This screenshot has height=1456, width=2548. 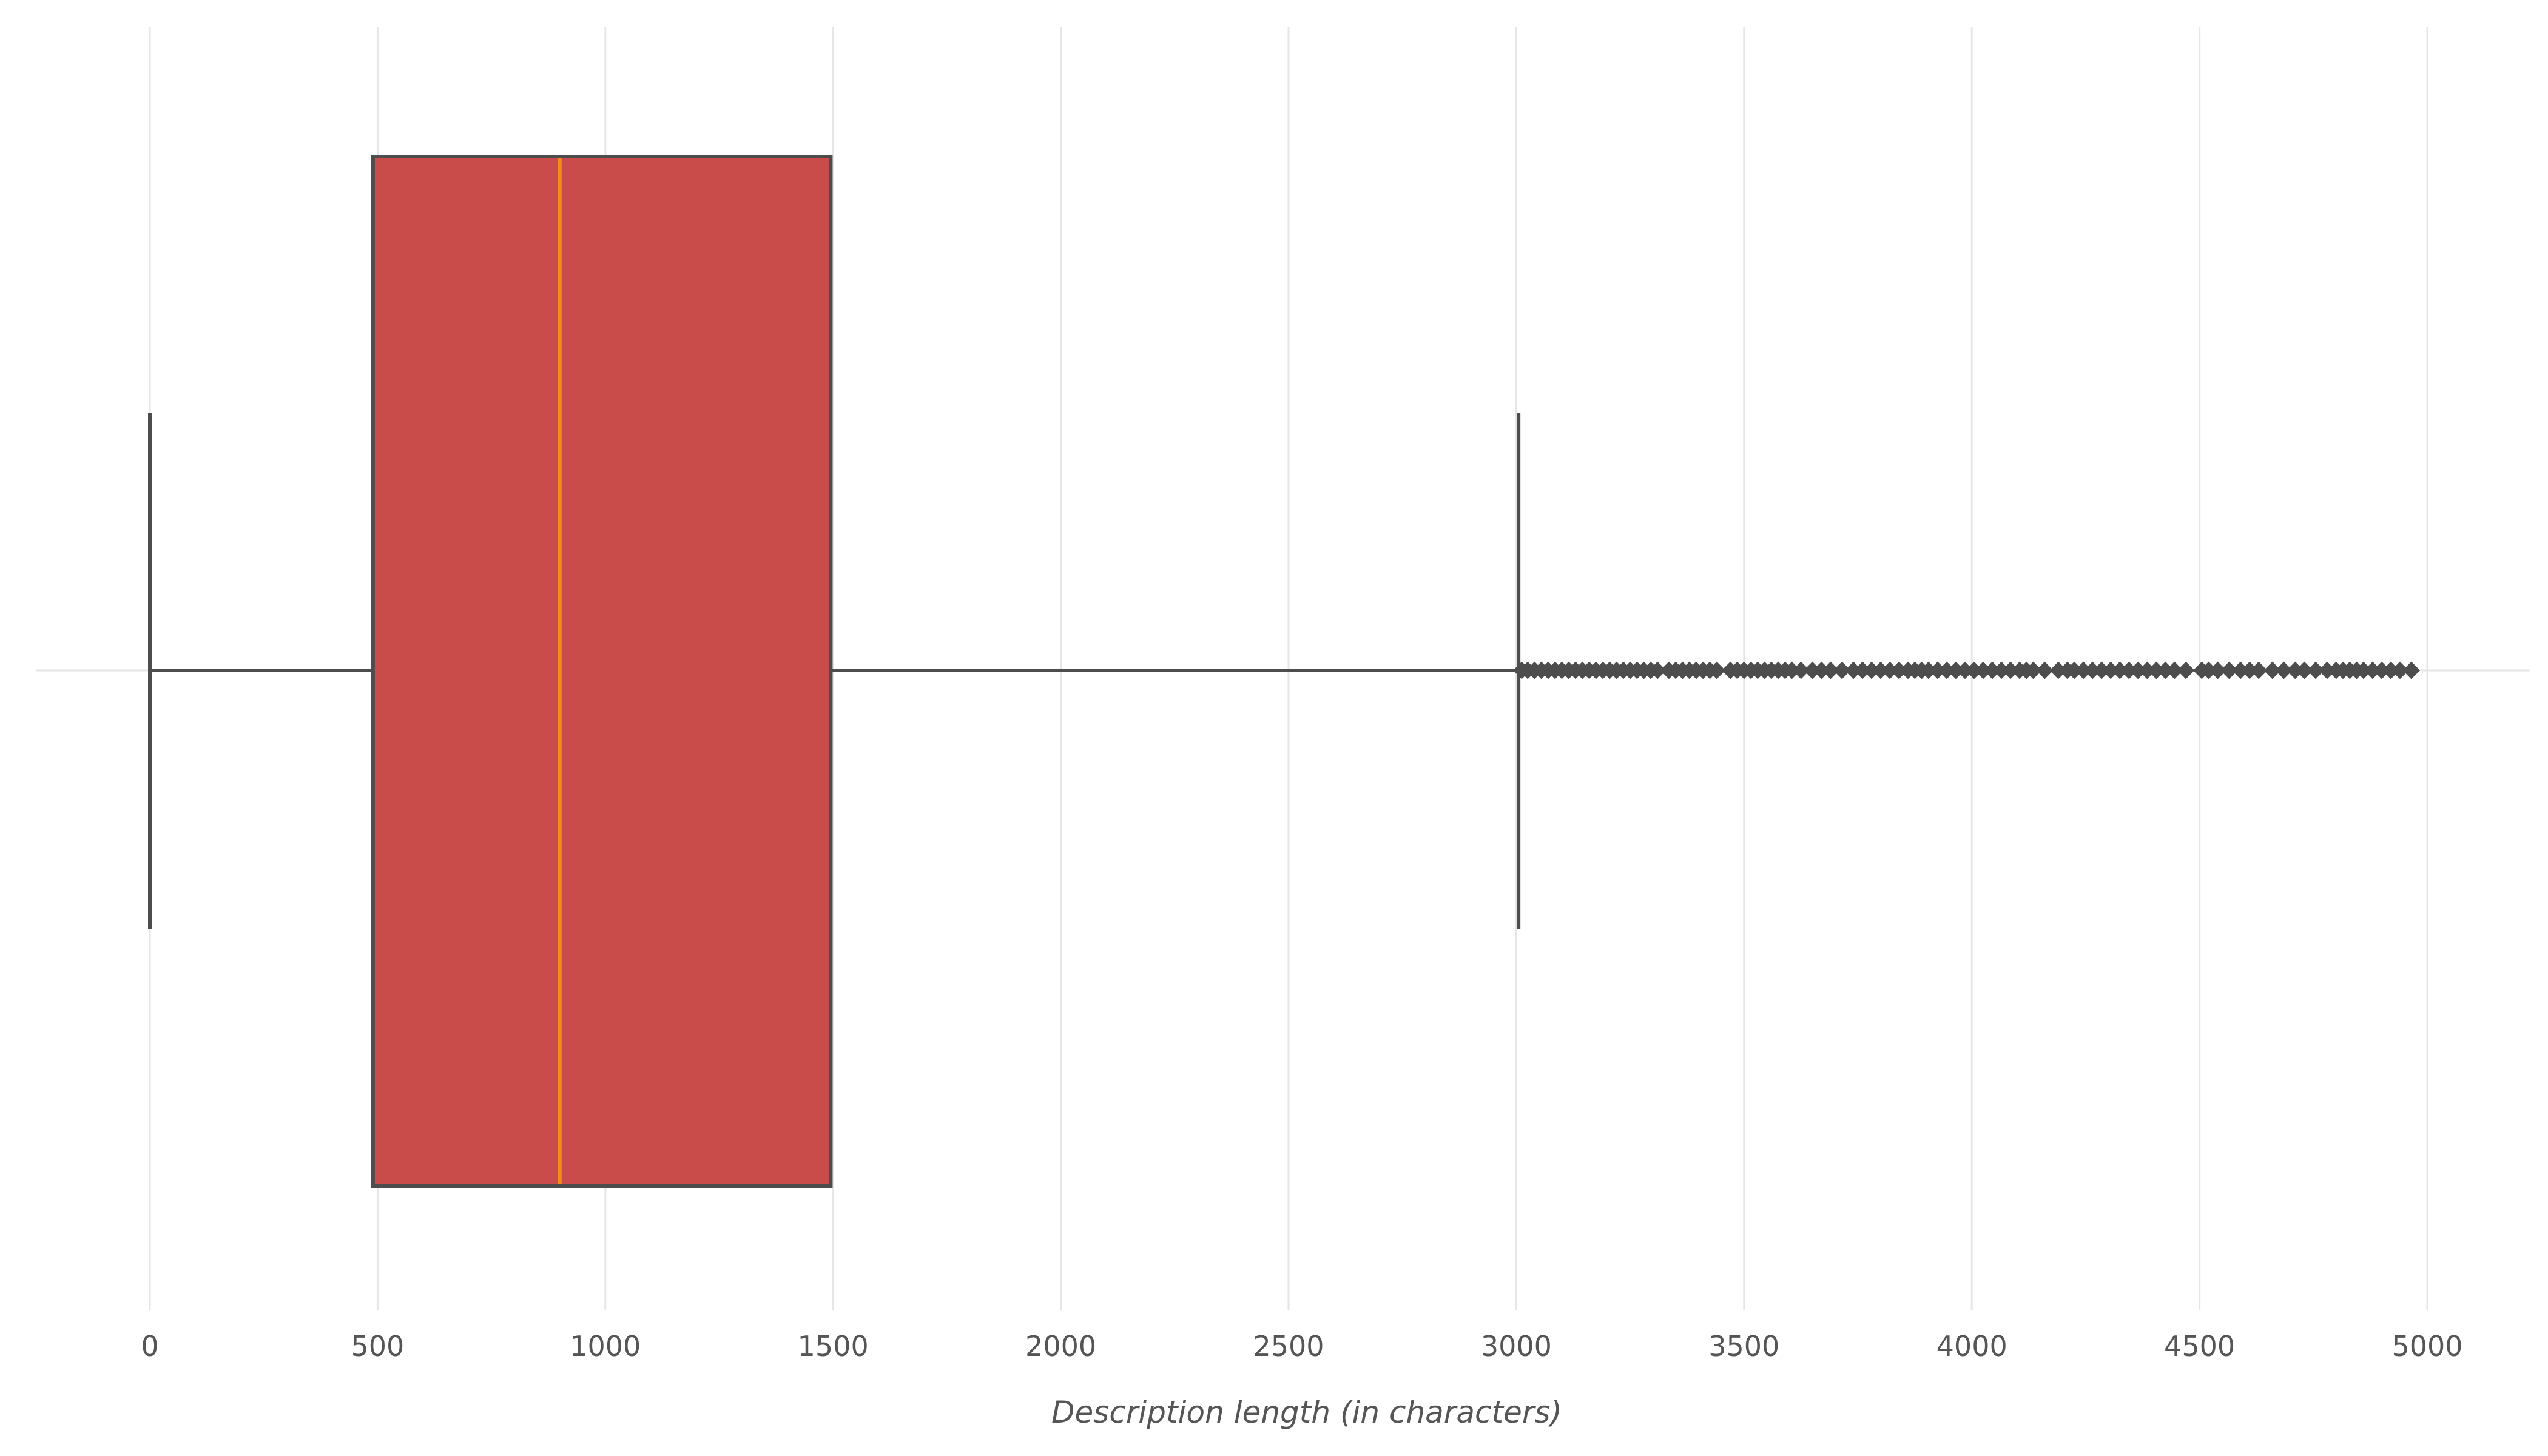 I want to click on x-tick-label: 4000, so click(x=1971, y=1346).